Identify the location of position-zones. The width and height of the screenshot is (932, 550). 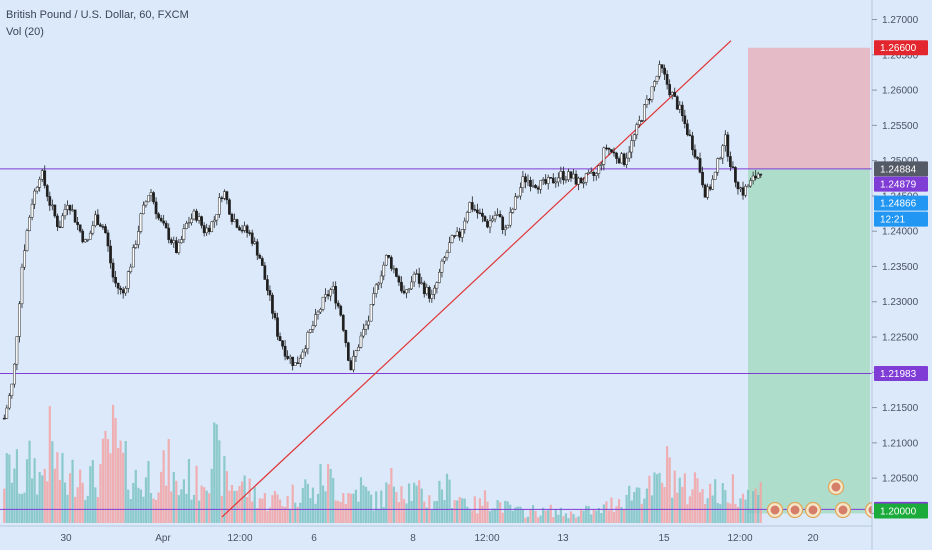
(809, 280).